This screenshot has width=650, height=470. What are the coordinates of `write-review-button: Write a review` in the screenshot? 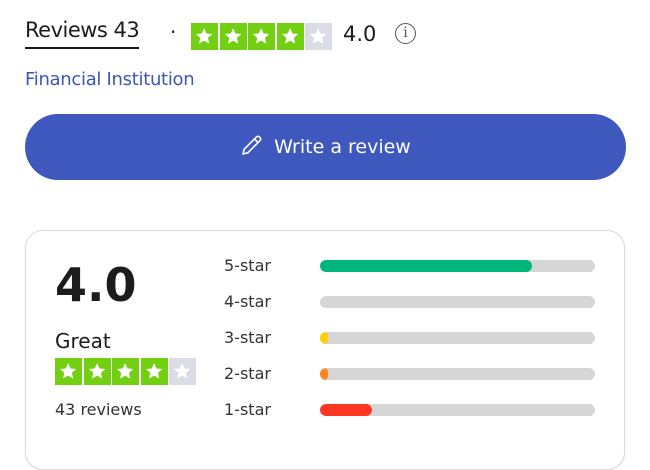 It's located at (325, 147).